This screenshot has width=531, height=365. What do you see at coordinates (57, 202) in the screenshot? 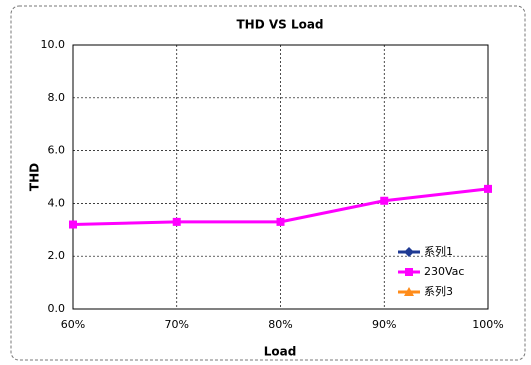
I see `y-tick-label: 4.0` at bounding box center [57, 202].